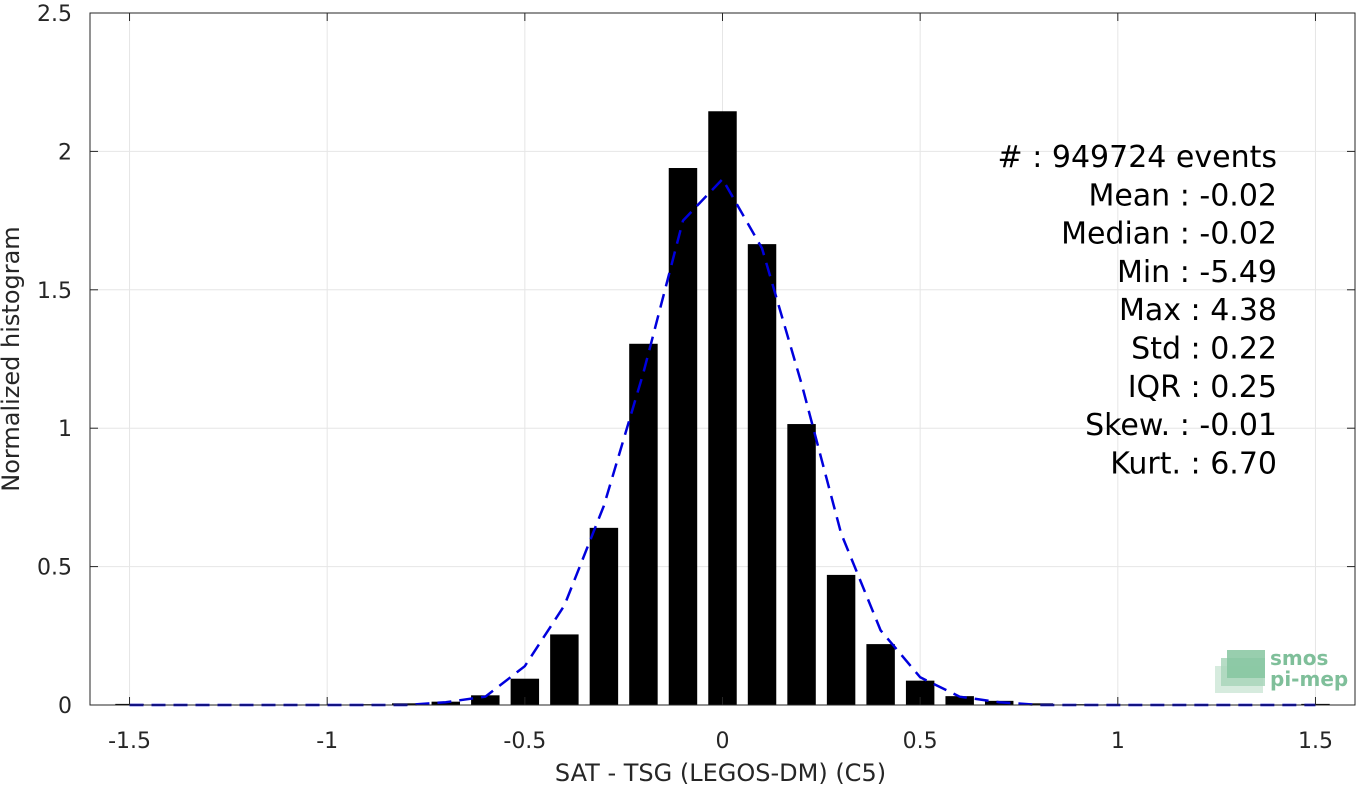 The height and width of the screenshot is (785, 1367). Describe the element at coordinates (1137, 157) in the screenshot. I see `stat-line: # : 949724 events` at that location.